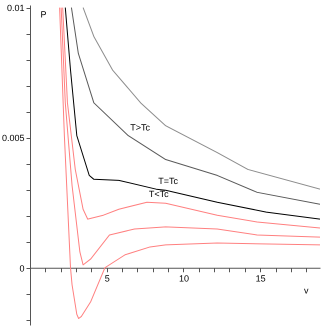 The height and width of the screenshot is (330, 324). What do you see at coordinates (261, 278) in the screenshot?
I see `x-tick-label: 15` at bounding box center [261, 278].